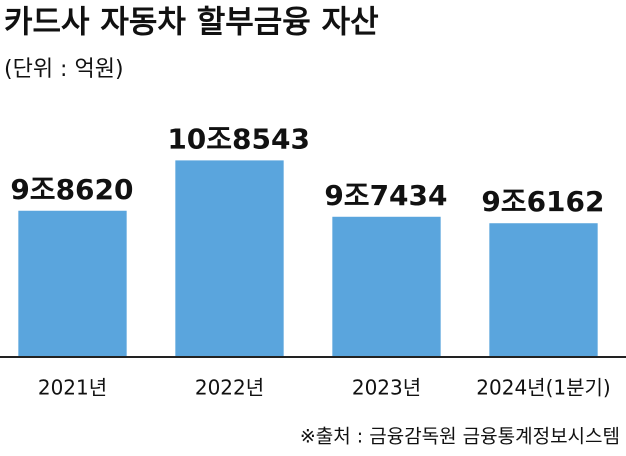 The height and width of the screenshot is (456, 626). Describe the element at coordinates (460, 437) in the screenshot. I see `source: ※출처 : 금융감독원 금융통계정보시스템` at that location.